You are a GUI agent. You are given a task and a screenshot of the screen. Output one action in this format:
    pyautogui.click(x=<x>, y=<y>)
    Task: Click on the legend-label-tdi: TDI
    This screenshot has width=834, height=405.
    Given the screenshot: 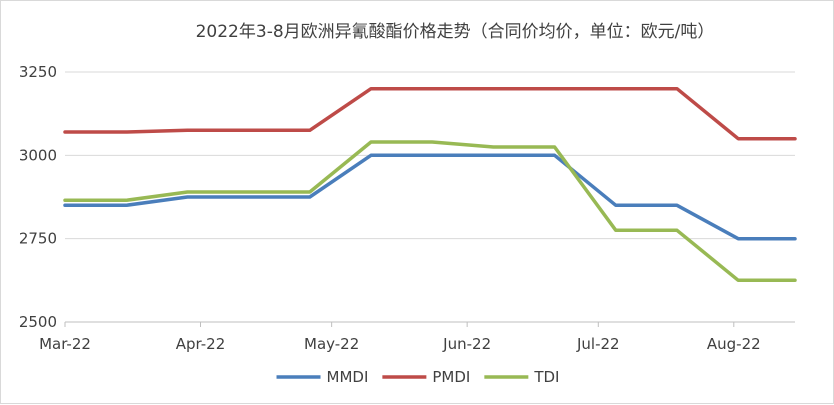 What is the action you would take?
    pyautogui.click(x=546, y=377)
    